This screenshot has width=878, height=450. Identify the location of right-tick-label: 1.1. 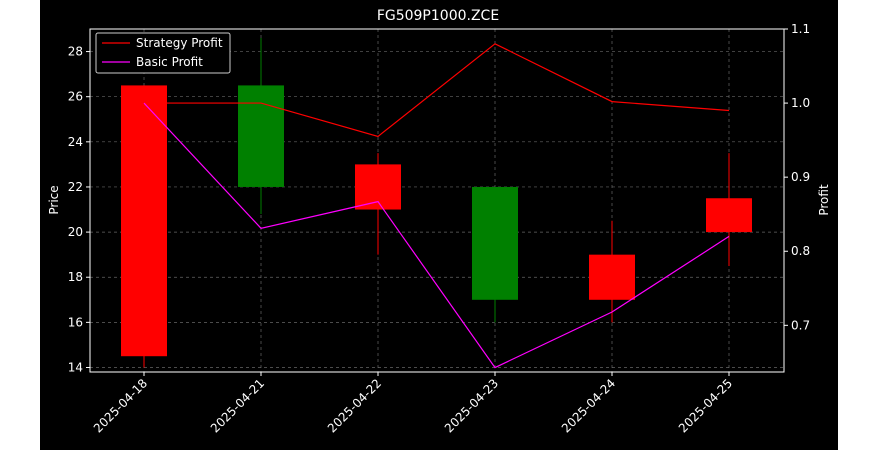
(800, 29).